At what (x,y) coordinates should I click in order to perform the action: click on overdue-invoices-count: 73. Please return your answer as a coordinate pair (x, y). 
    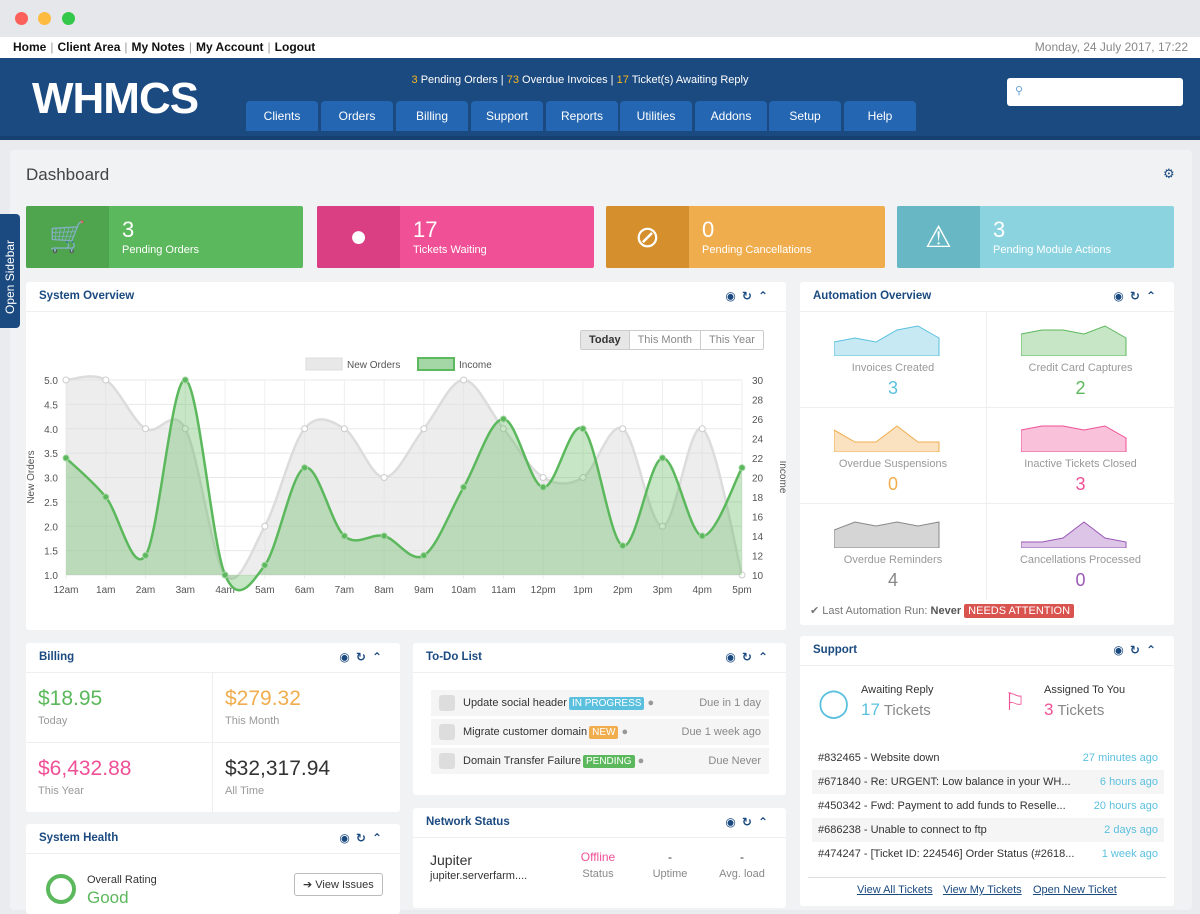
    Looking at the image, I should click on (512, 80).